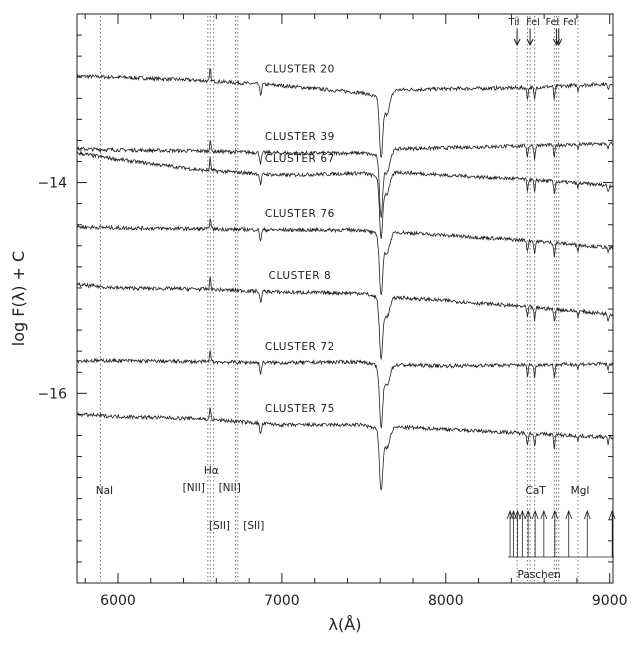 The height and width of the screenshot is (647, 638). Describe the element at coordinates (446, 601) in the screenshot. I see `x-tick-label: 8000` at that location.